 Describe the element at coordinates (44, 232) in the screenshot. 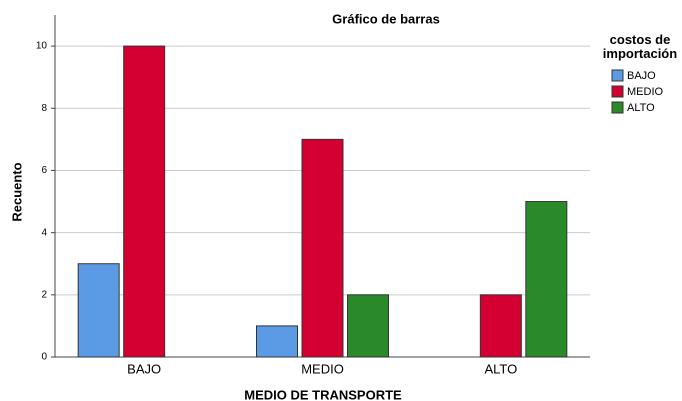

I see `y-tick-label: 4` at that location.